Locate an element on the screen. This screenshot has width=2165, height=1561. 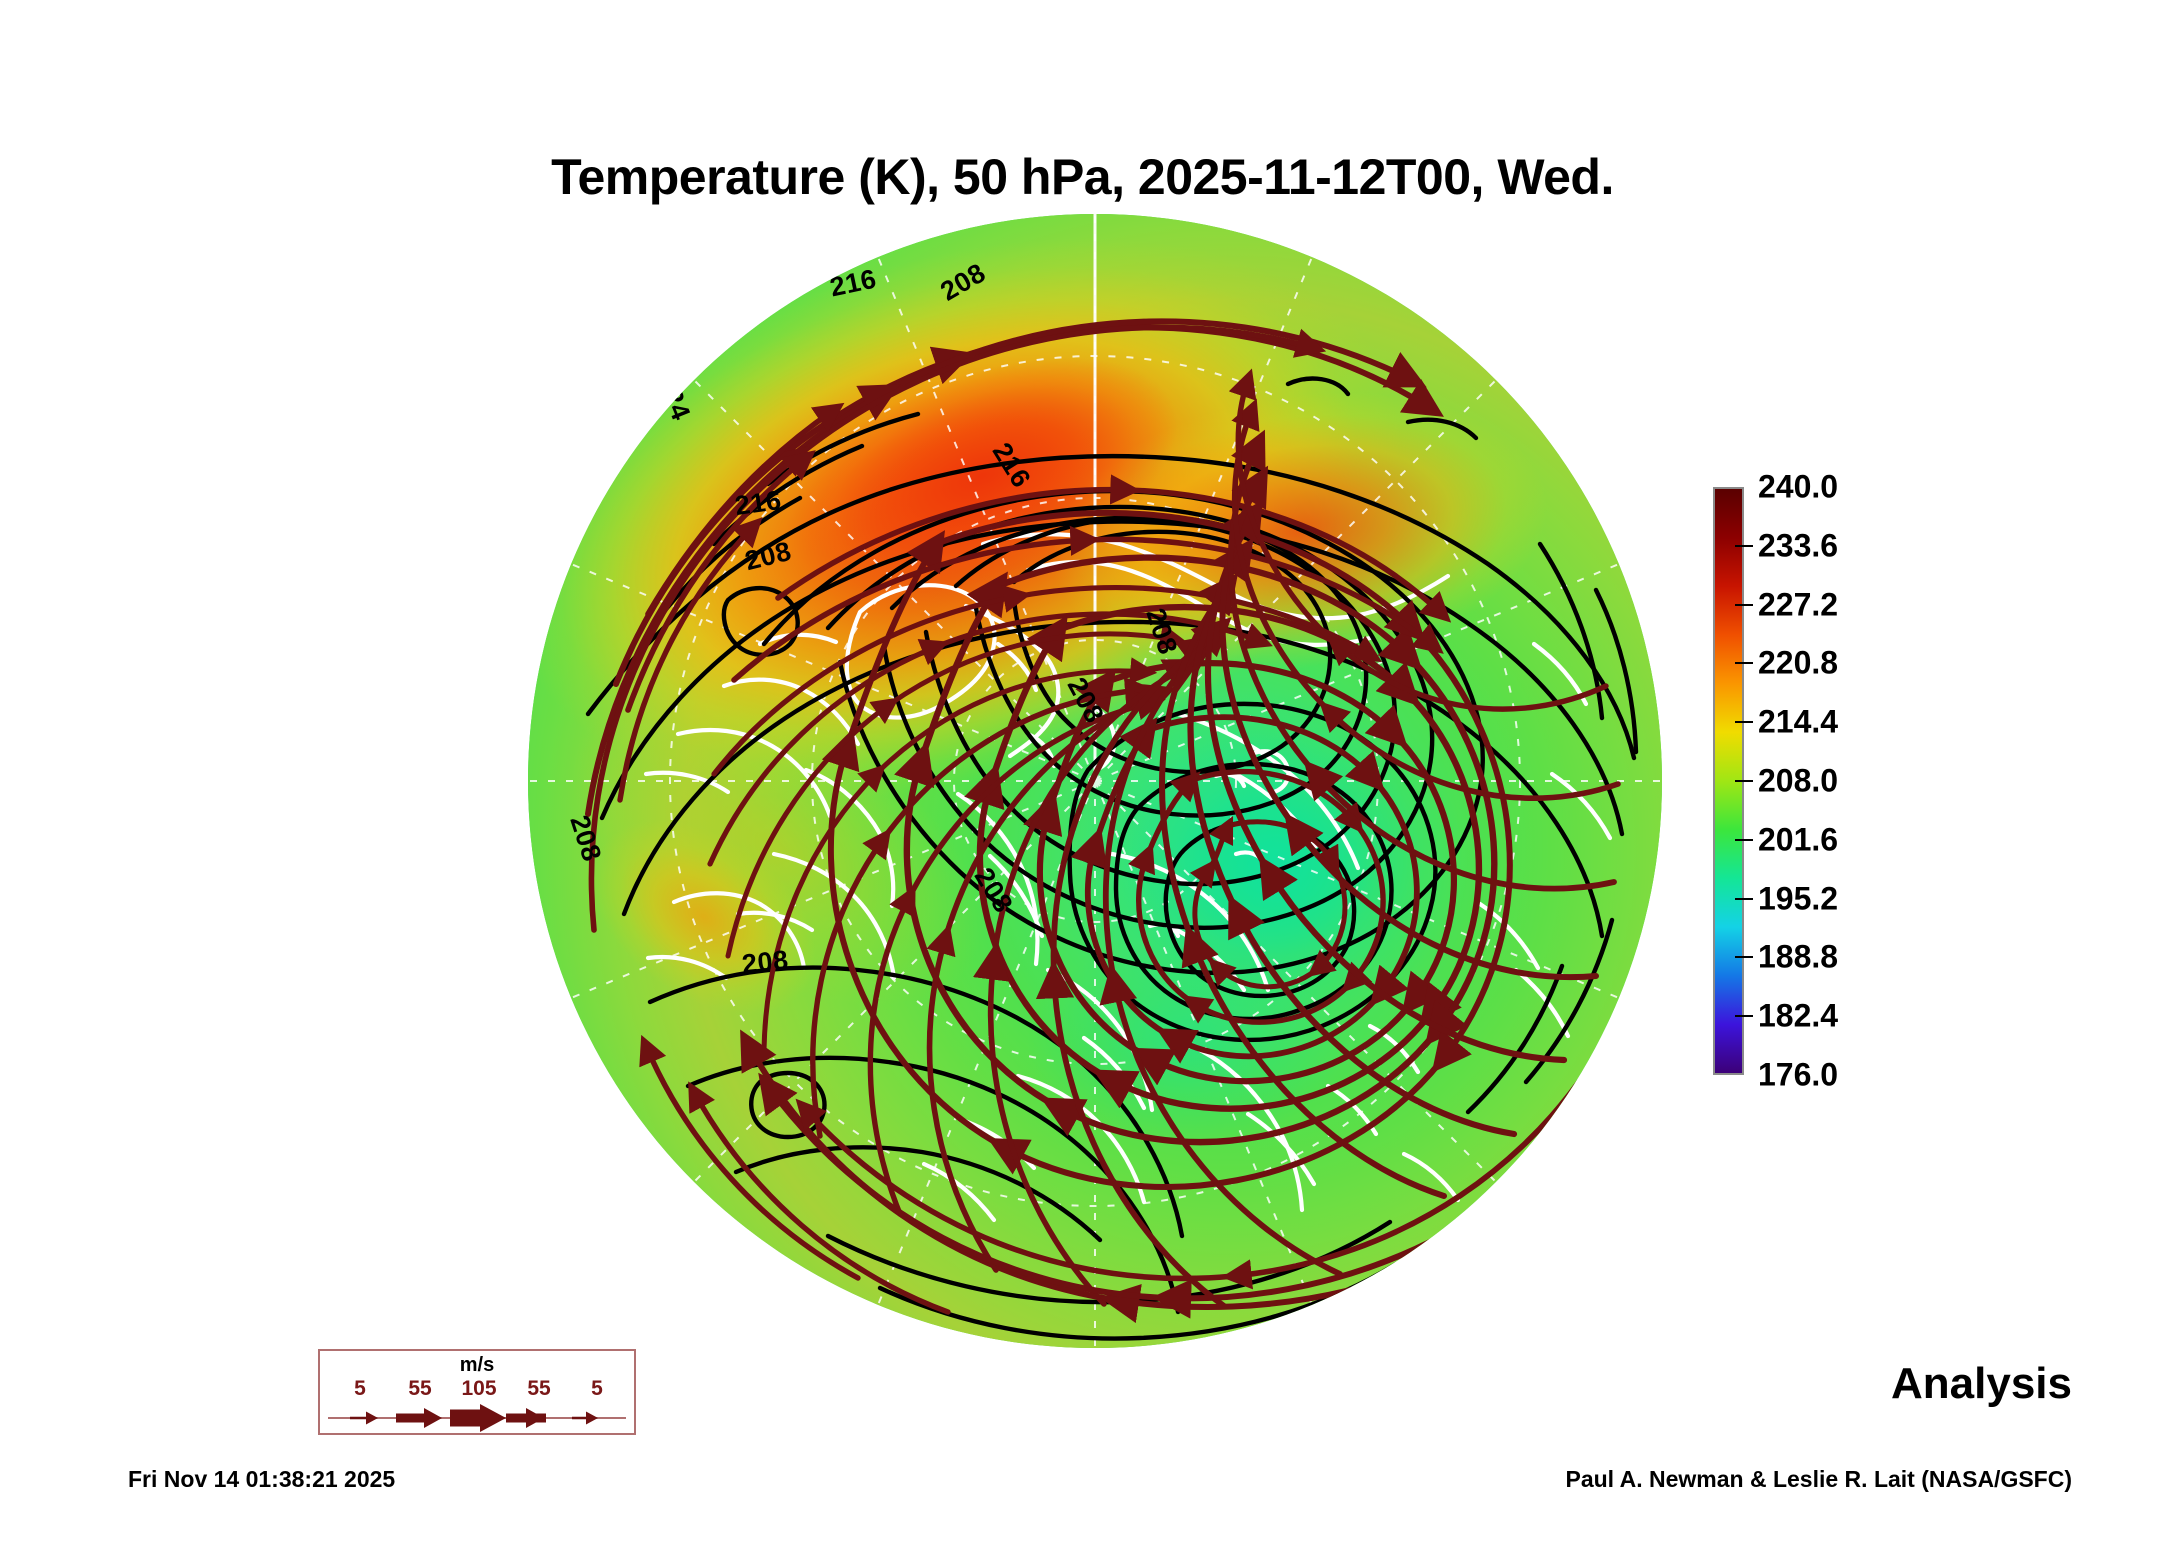
colorbar-tick-label: 240.0 is located at coordinates (1798, 486).